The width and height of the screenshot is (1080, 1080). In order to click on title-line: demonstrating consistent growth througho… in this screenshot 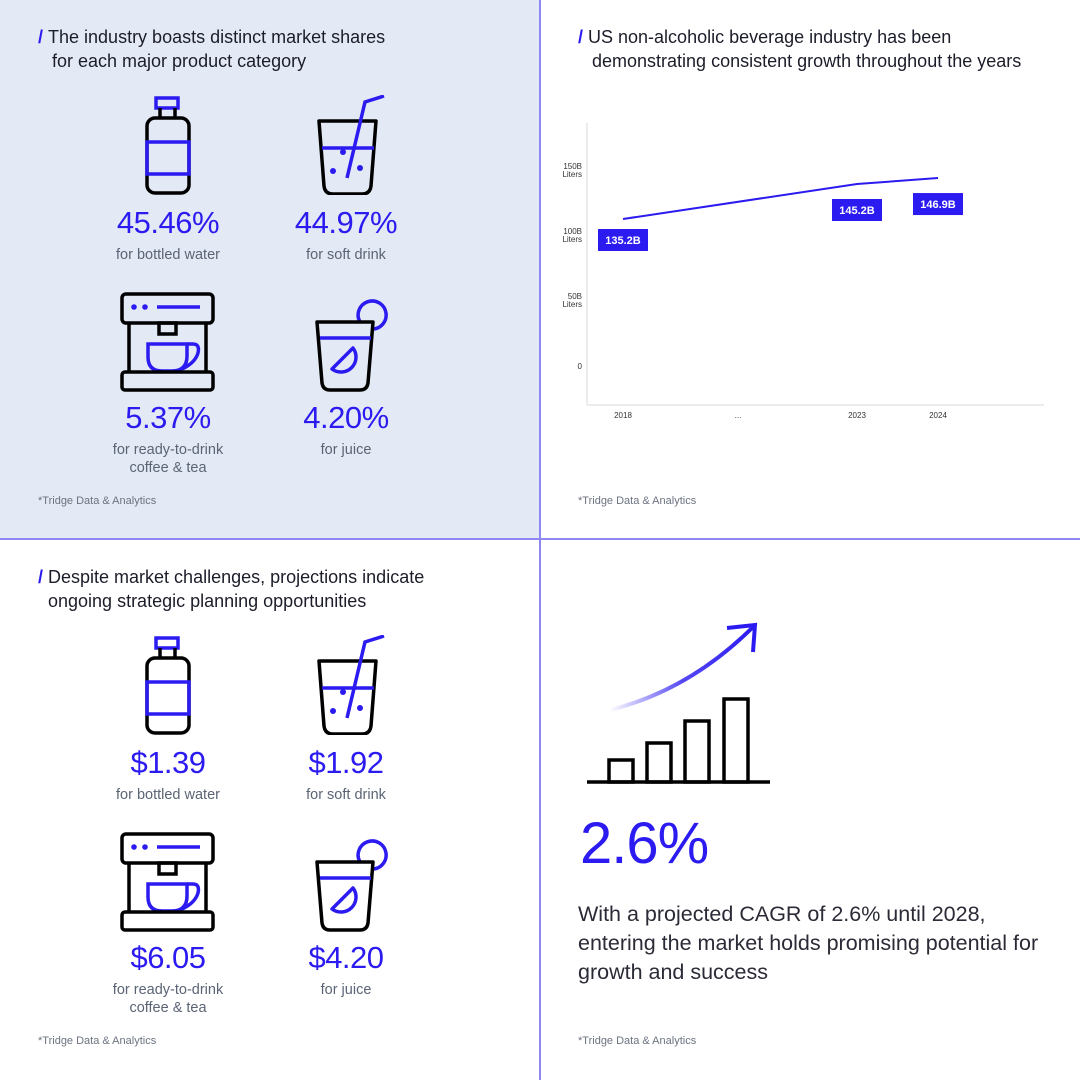, I will do `click(807, 61)`.